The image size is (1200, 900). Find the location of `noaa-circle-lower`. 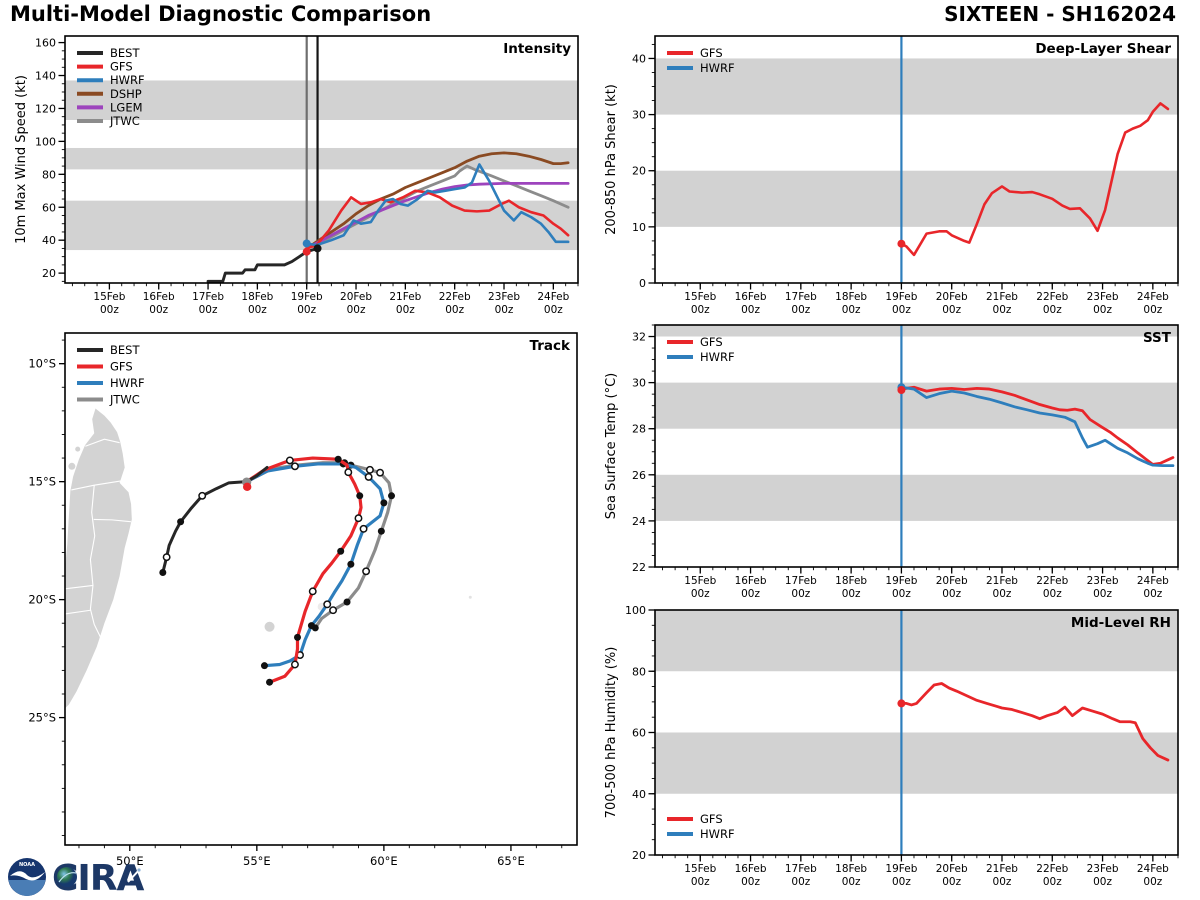

noaa-circle-lower is located at coordinates (27, 888).